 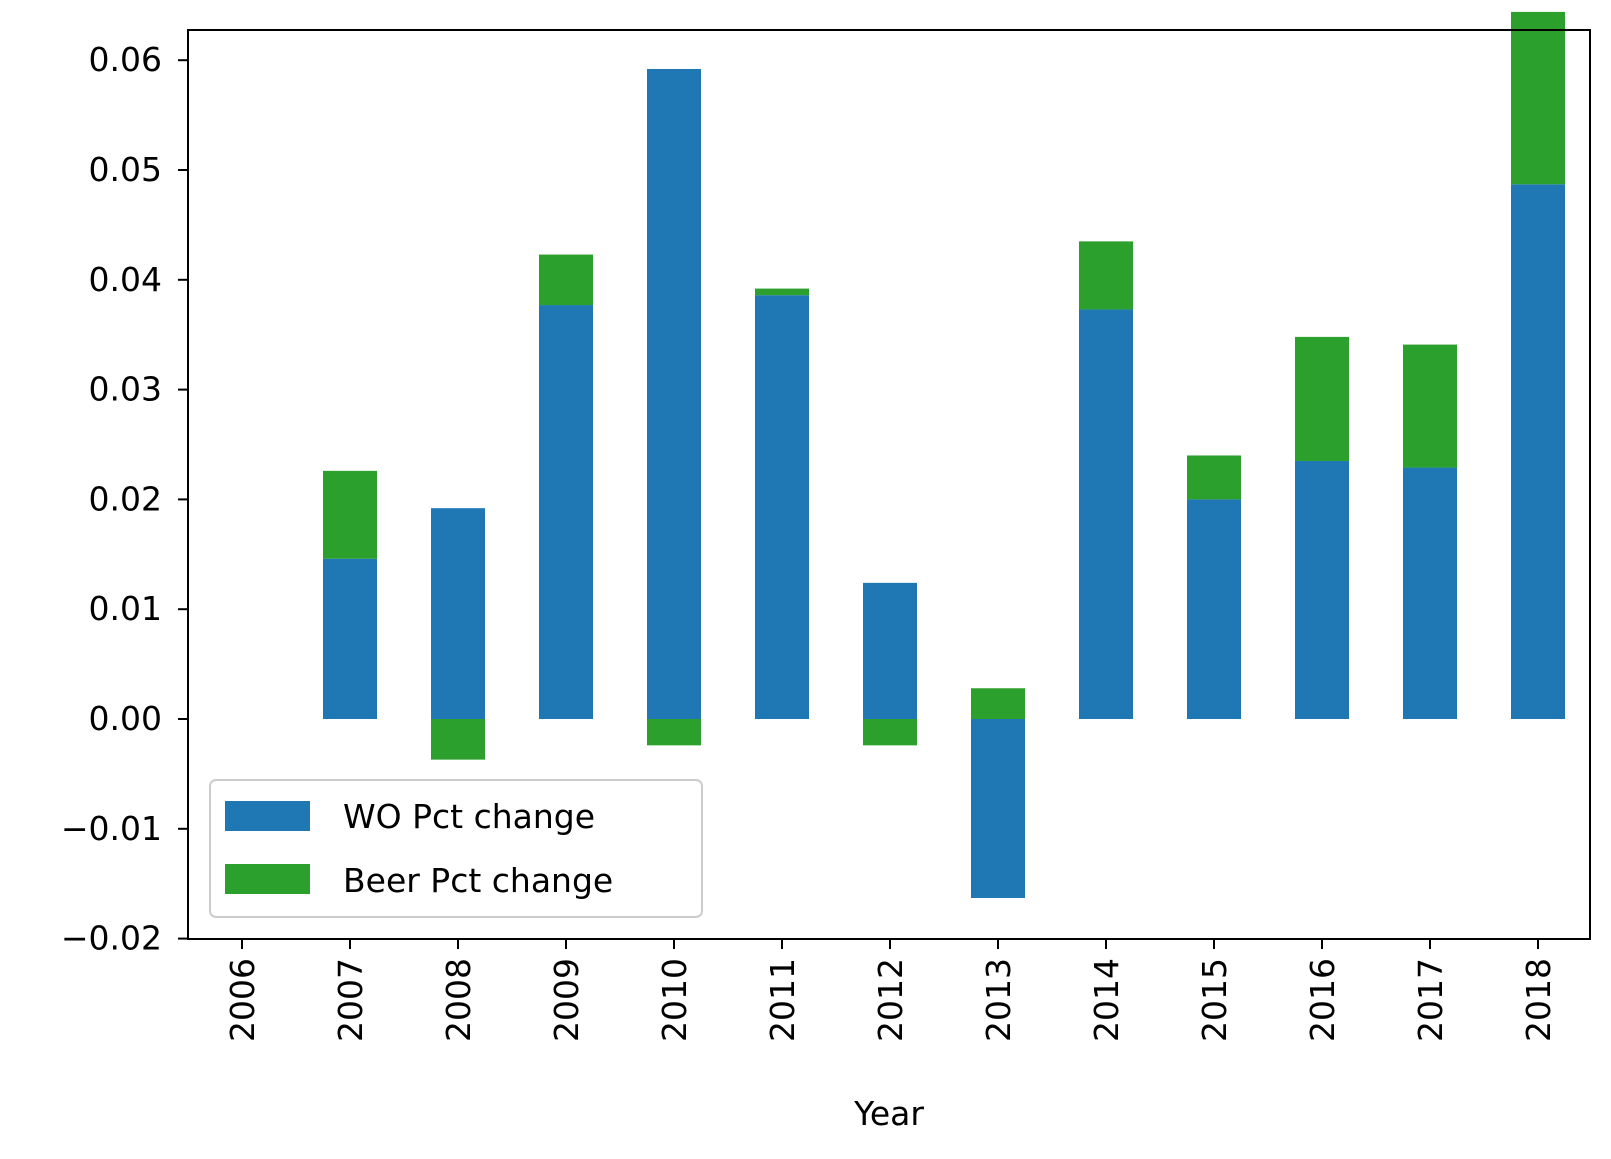 What do you see at coordinates (1322, 398) in the screenshot?
I see `bar-beer-2016` at bounding box center [1322, 398].